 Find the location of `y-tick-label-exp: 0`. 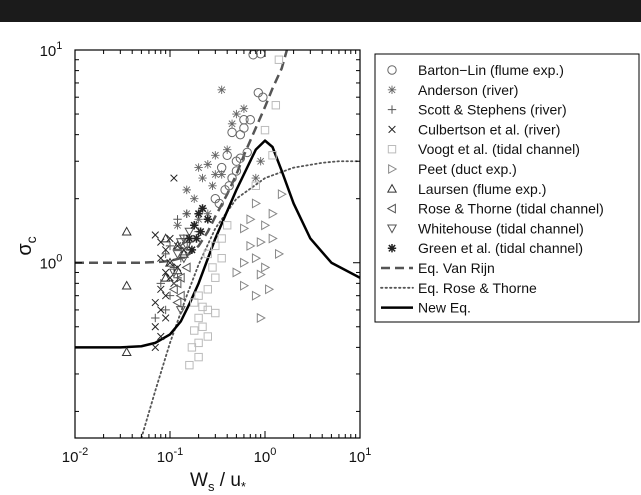

y-tick-label-exp: 0 is located at coordinates (59, 259).